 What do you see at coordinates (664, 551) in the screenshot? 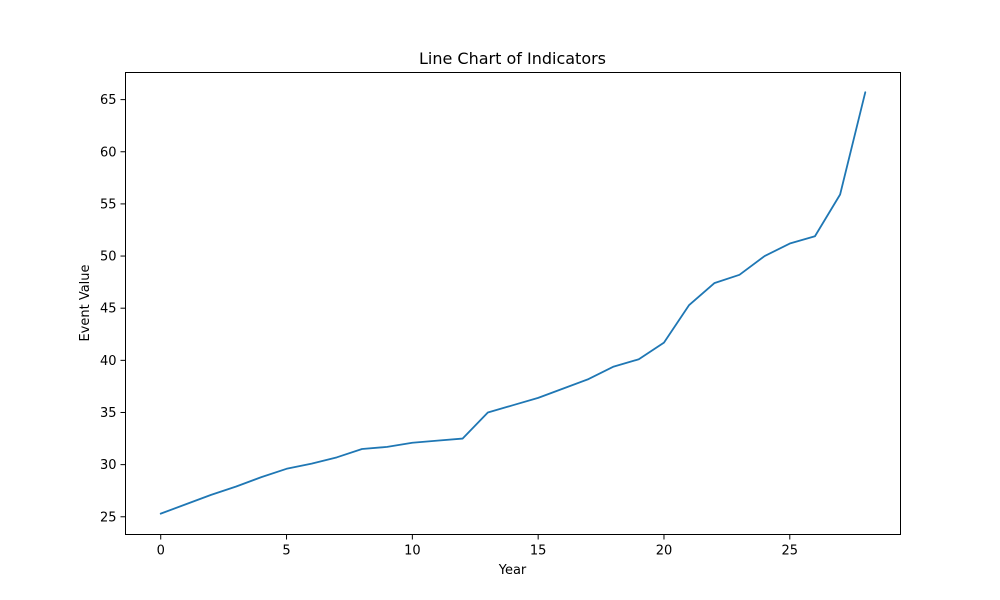
I see `x-tick-label: 20` at bounding box center [664, 551].